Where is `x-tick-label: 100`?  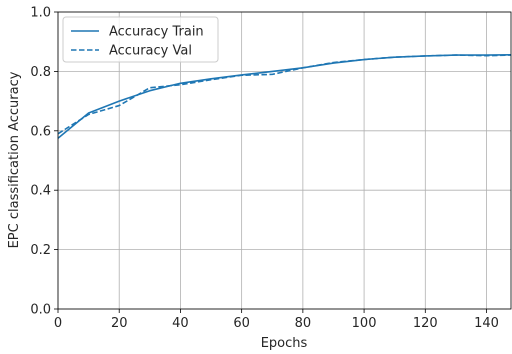
x-tick-label: 100 is located at coordinates (364, 323).